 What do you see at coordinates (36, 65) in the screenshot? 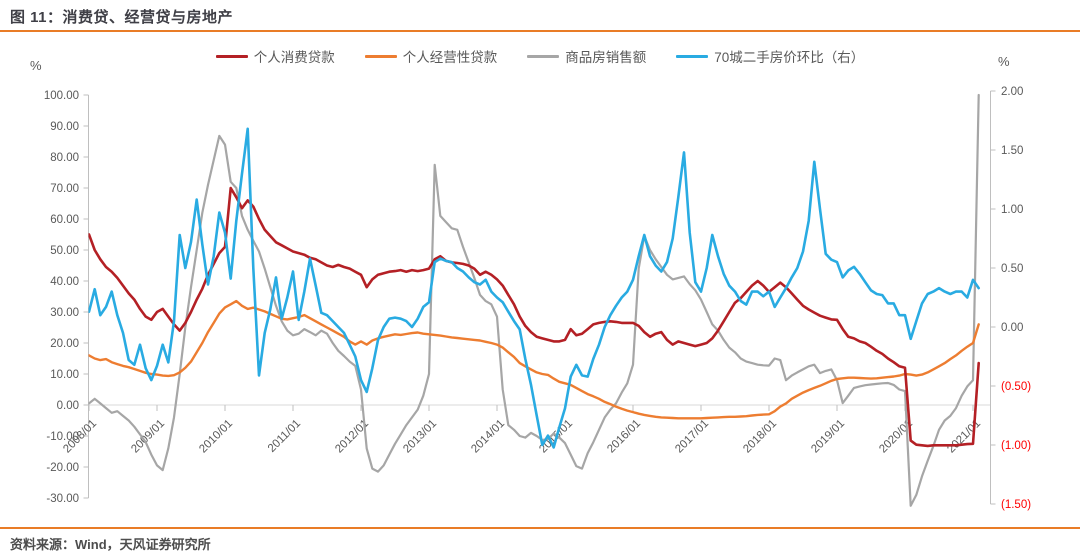
I see `left-axis-unit-label: %` at bounding box center [36, 65].